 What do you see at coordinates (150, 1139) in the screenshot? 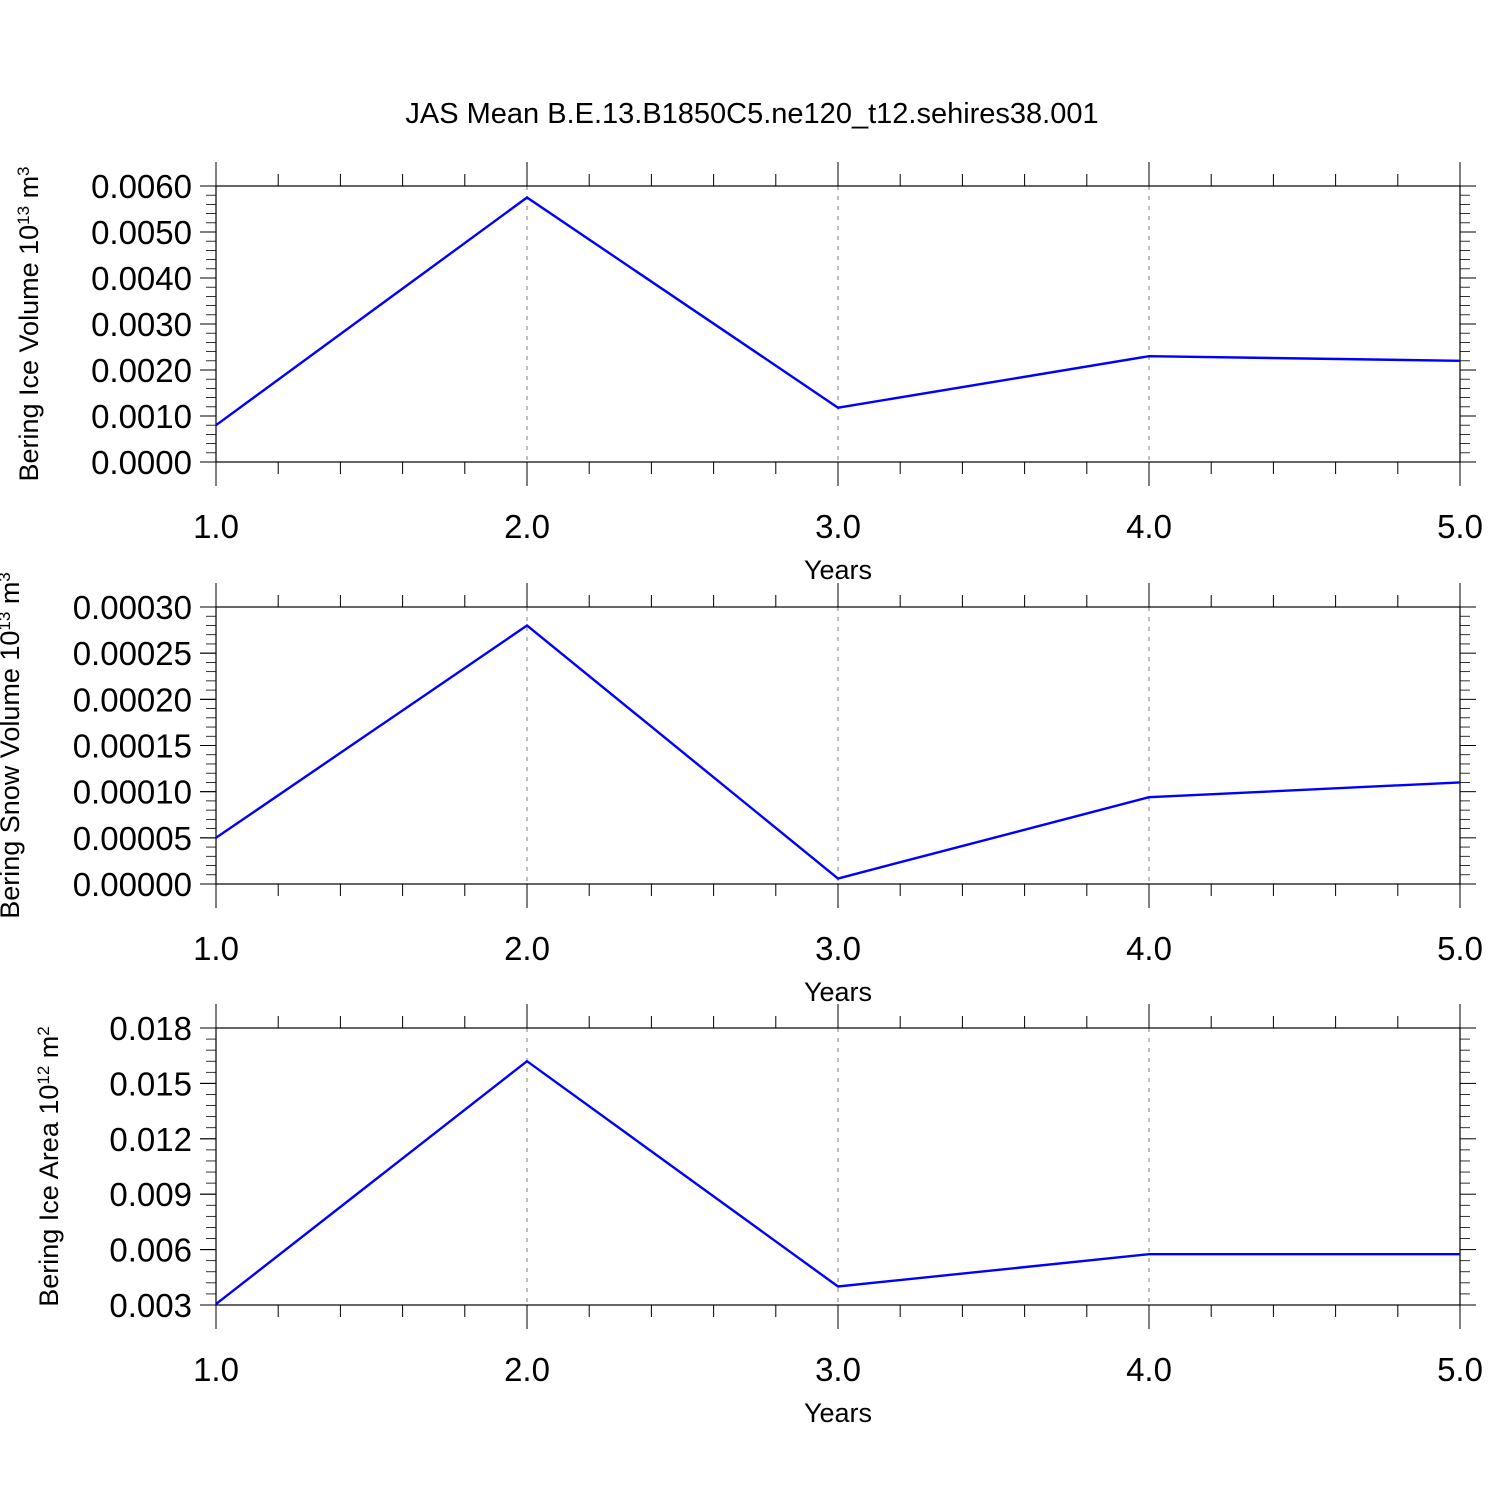
I see `y-tick-label: 0.012` at bounding box center [150, 1139].